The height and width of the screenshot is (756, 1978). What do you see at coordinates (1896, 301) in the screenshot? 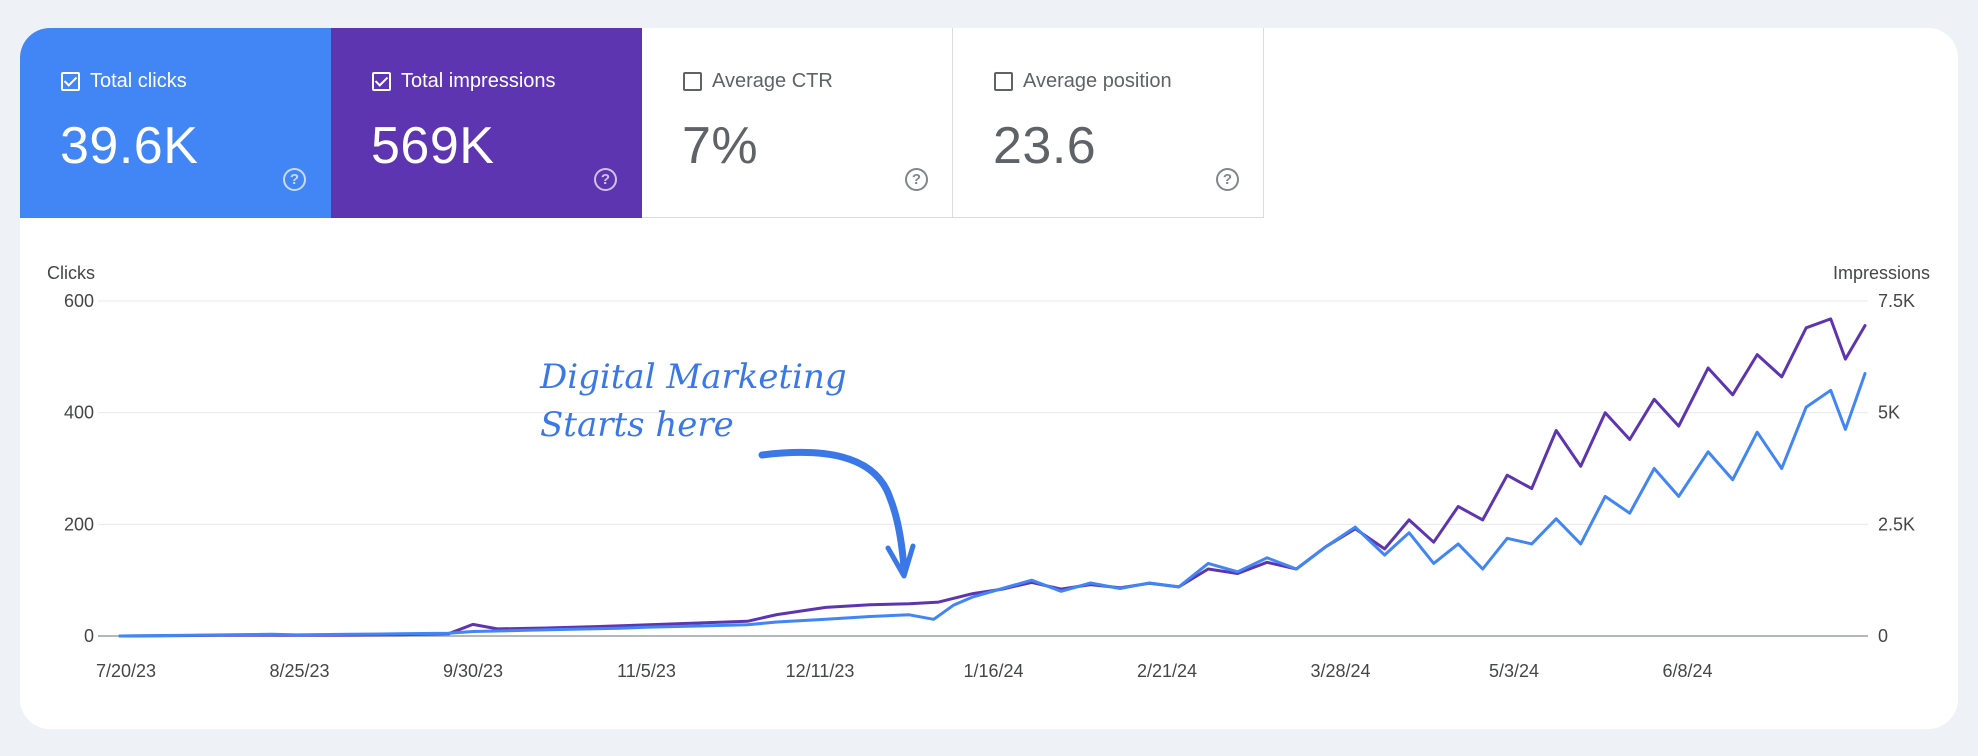
I see `y-right-tick-label: 7.5K` at bounding box center [1896, 301].